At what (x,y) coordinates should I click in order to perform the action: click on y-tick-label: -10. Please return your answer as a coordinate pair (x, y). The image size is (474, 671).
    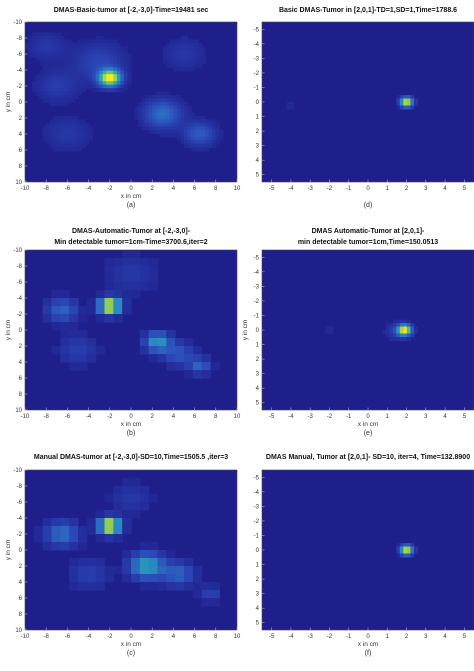
    Looking at the image, I should click on (17, 471).